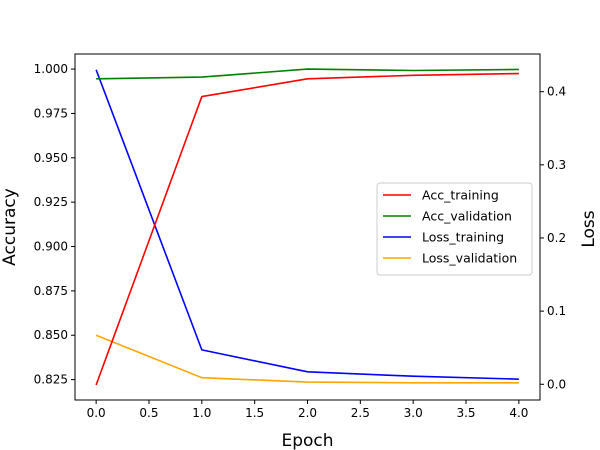 This screenshot has height=450, width=600. Describe the element at coordinates (51, 158) in the screenshot. I see `y-tick-label: 0.950` at that location.